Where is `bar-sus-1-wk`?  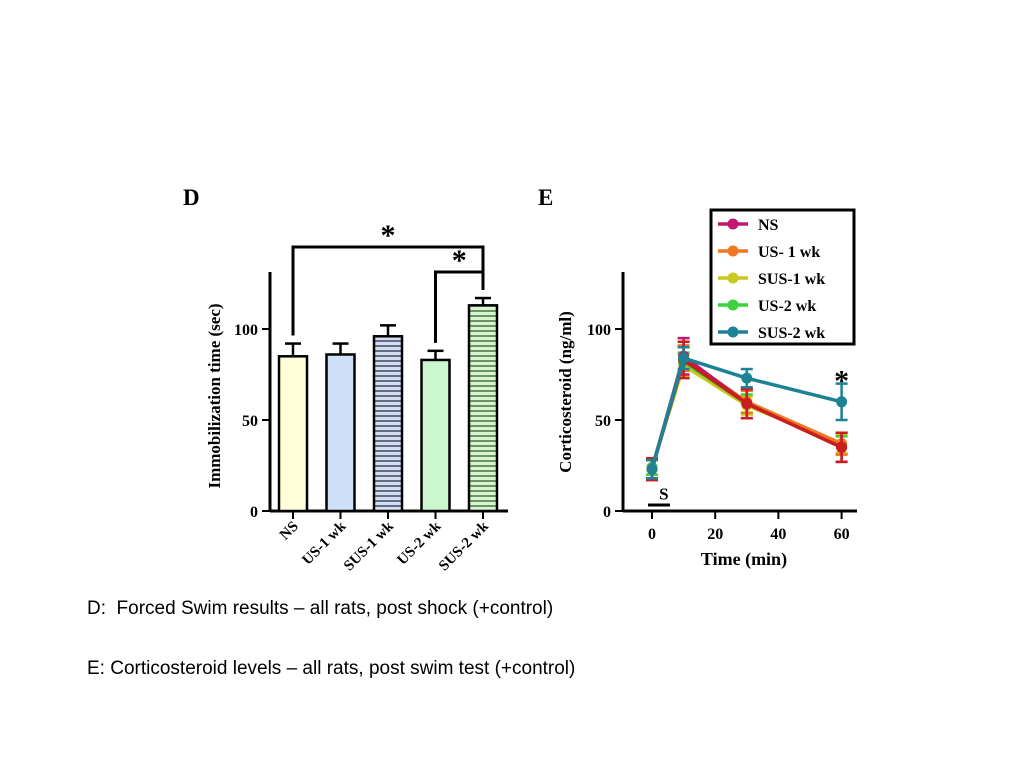 bar-sus-1-wk is located at coordinates (388, 424).